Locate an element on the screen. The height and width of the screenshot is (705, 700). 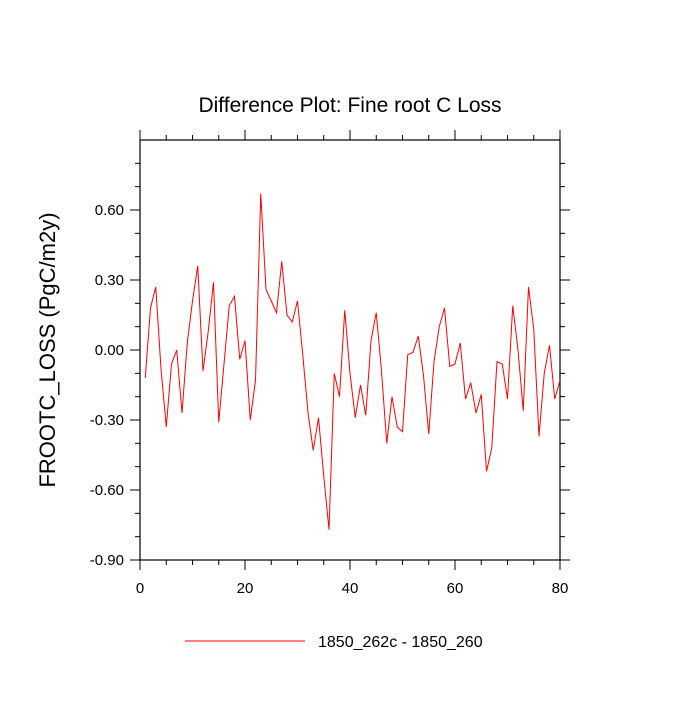
legend: 1850_262c - 1850_260 is located at coordinates (334, 642).